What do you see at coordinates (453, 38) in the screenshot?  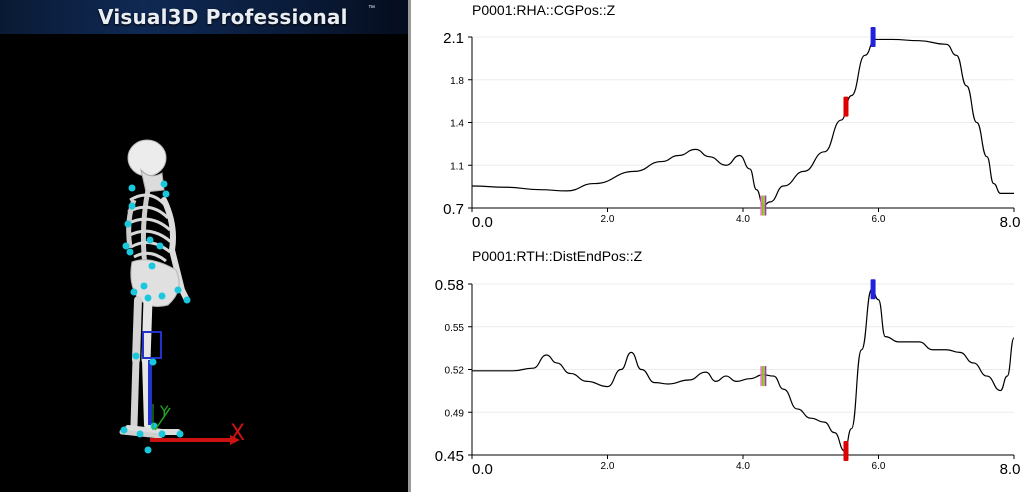 I see `y-tick-label: 2.1` at bounding box center [453, 38].